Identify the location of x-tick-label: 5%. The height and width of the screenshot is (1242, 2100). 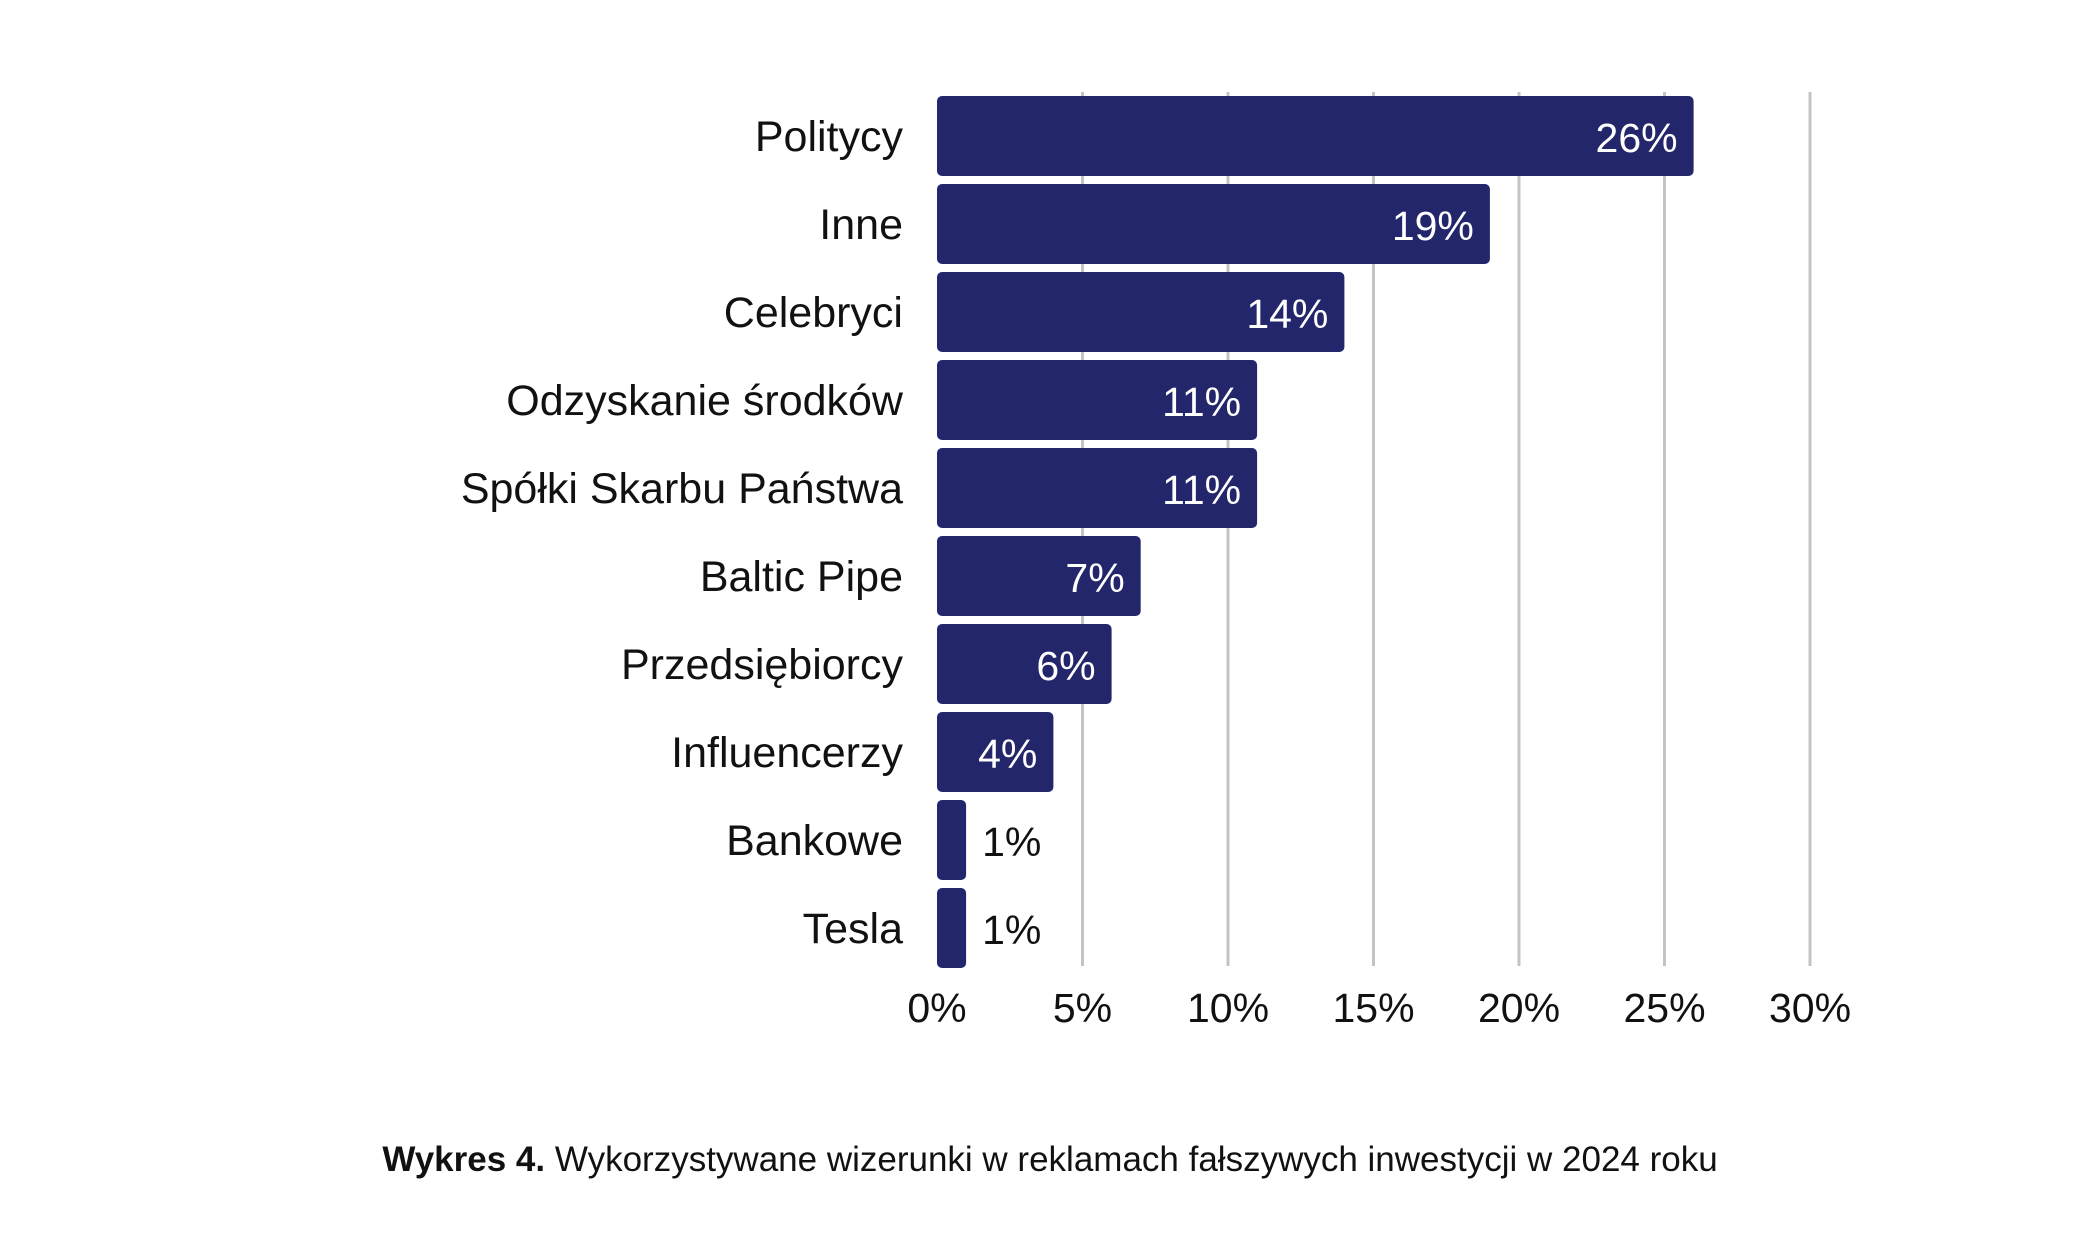
(1082, 1008).